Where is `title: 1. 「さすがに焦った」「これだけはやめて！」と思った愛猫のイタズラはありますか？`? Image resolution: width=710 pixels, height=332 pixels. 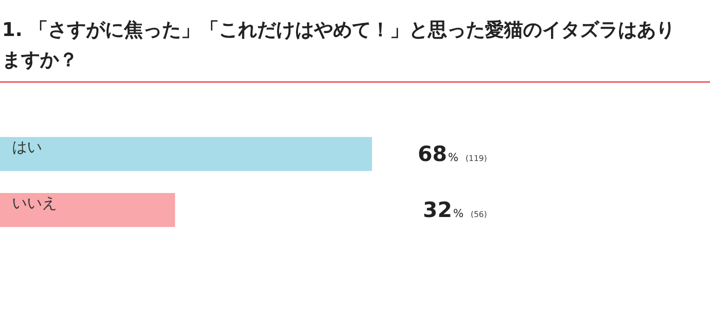
title: 1. 「さすがに焦った」「これだけはやめて！」と思った愛猫のイタズラはありますか？ is located at coordinates (339, 45).